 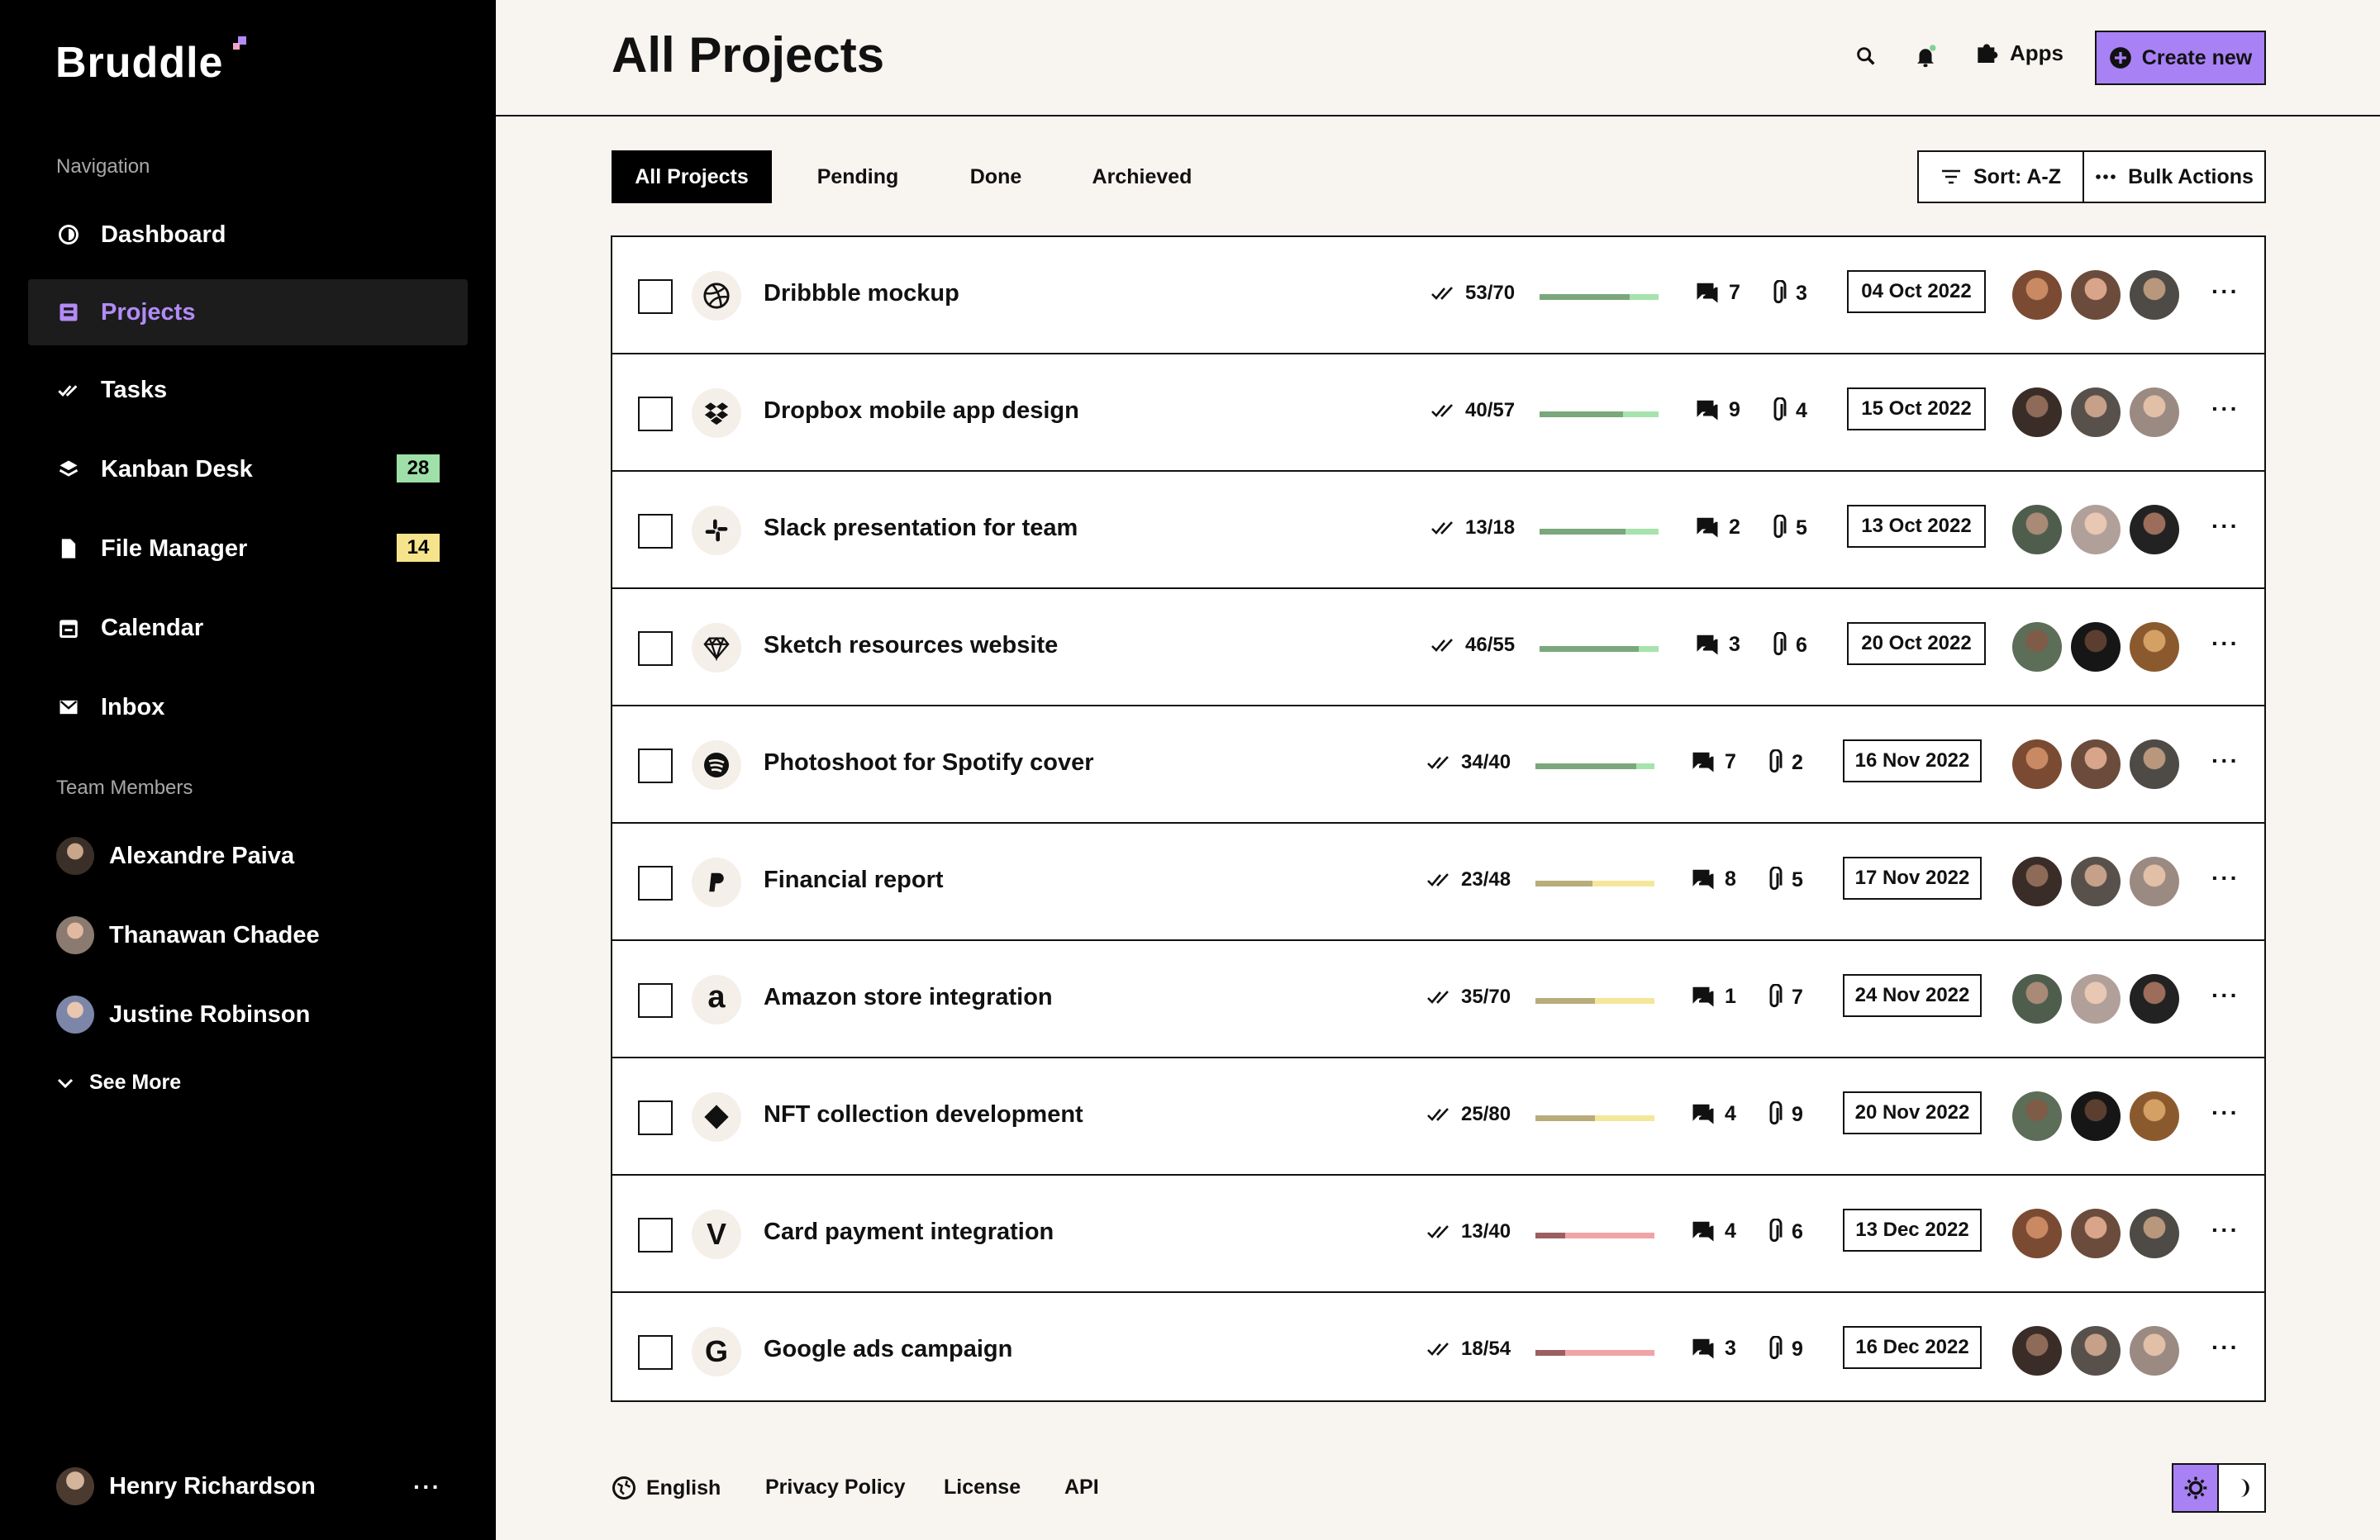 I want to click on attachments-count: 4, so click(x=1788, y=410).